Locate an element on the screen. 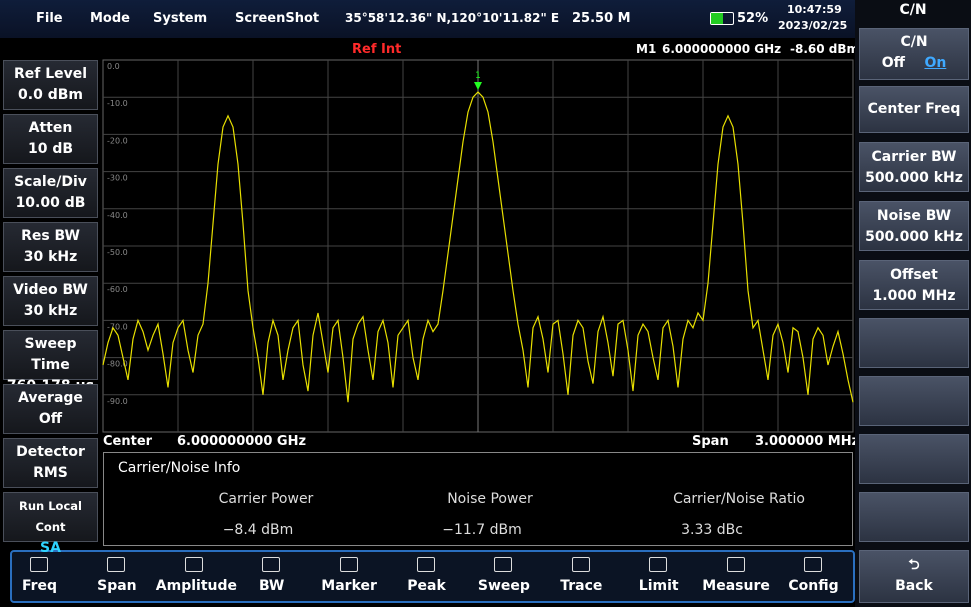  right-button: Carrier BW 500.000 kHz is located at coordinates (914, 167).